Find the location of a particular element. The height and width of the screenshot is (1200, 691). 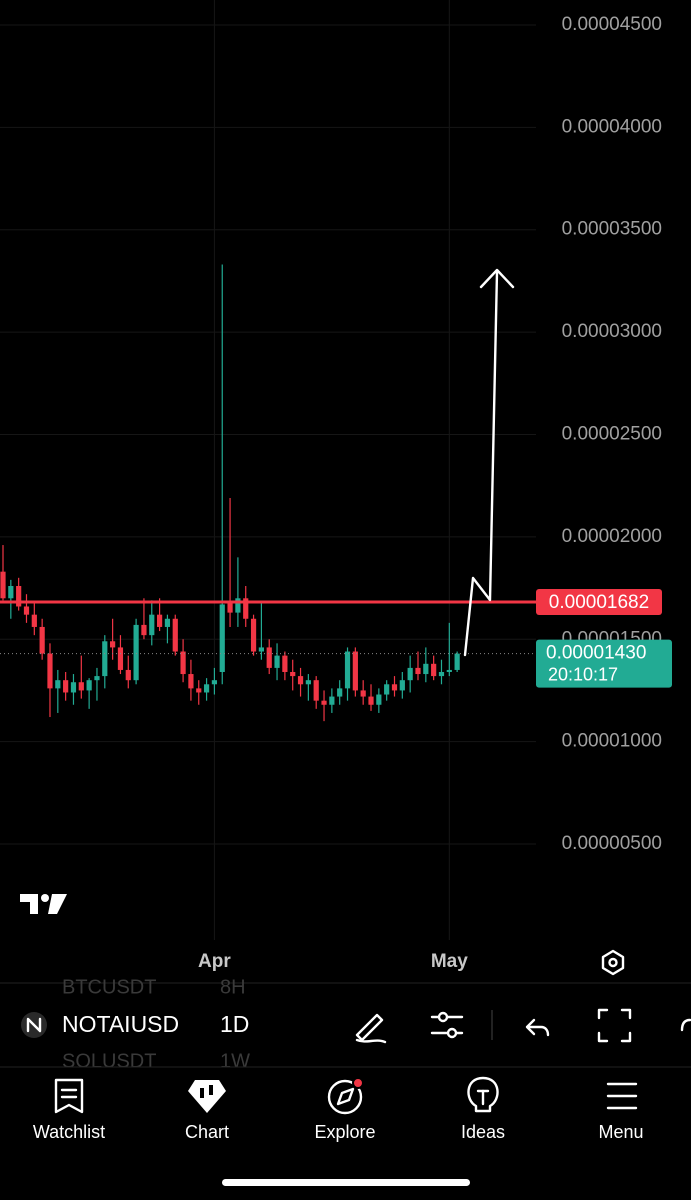

horizontal-line-label-bg is located at coordinates (599, 601).